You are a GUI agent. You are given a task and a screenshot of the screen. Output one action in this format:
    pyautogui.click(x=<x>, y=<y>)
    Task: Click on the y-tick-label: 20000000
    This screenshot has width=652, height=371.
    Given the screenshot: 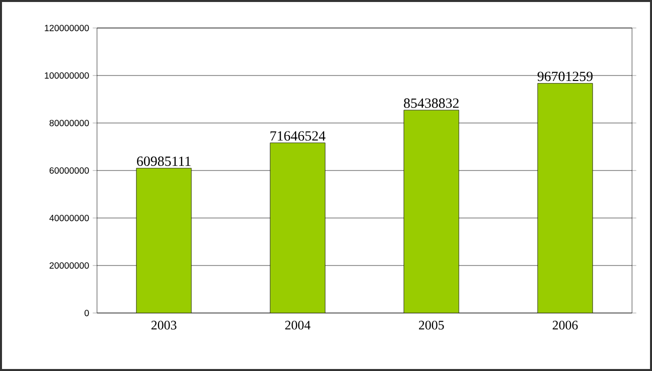 What is the action you would take?
    pyautogui.click(x=69, y=265)
    